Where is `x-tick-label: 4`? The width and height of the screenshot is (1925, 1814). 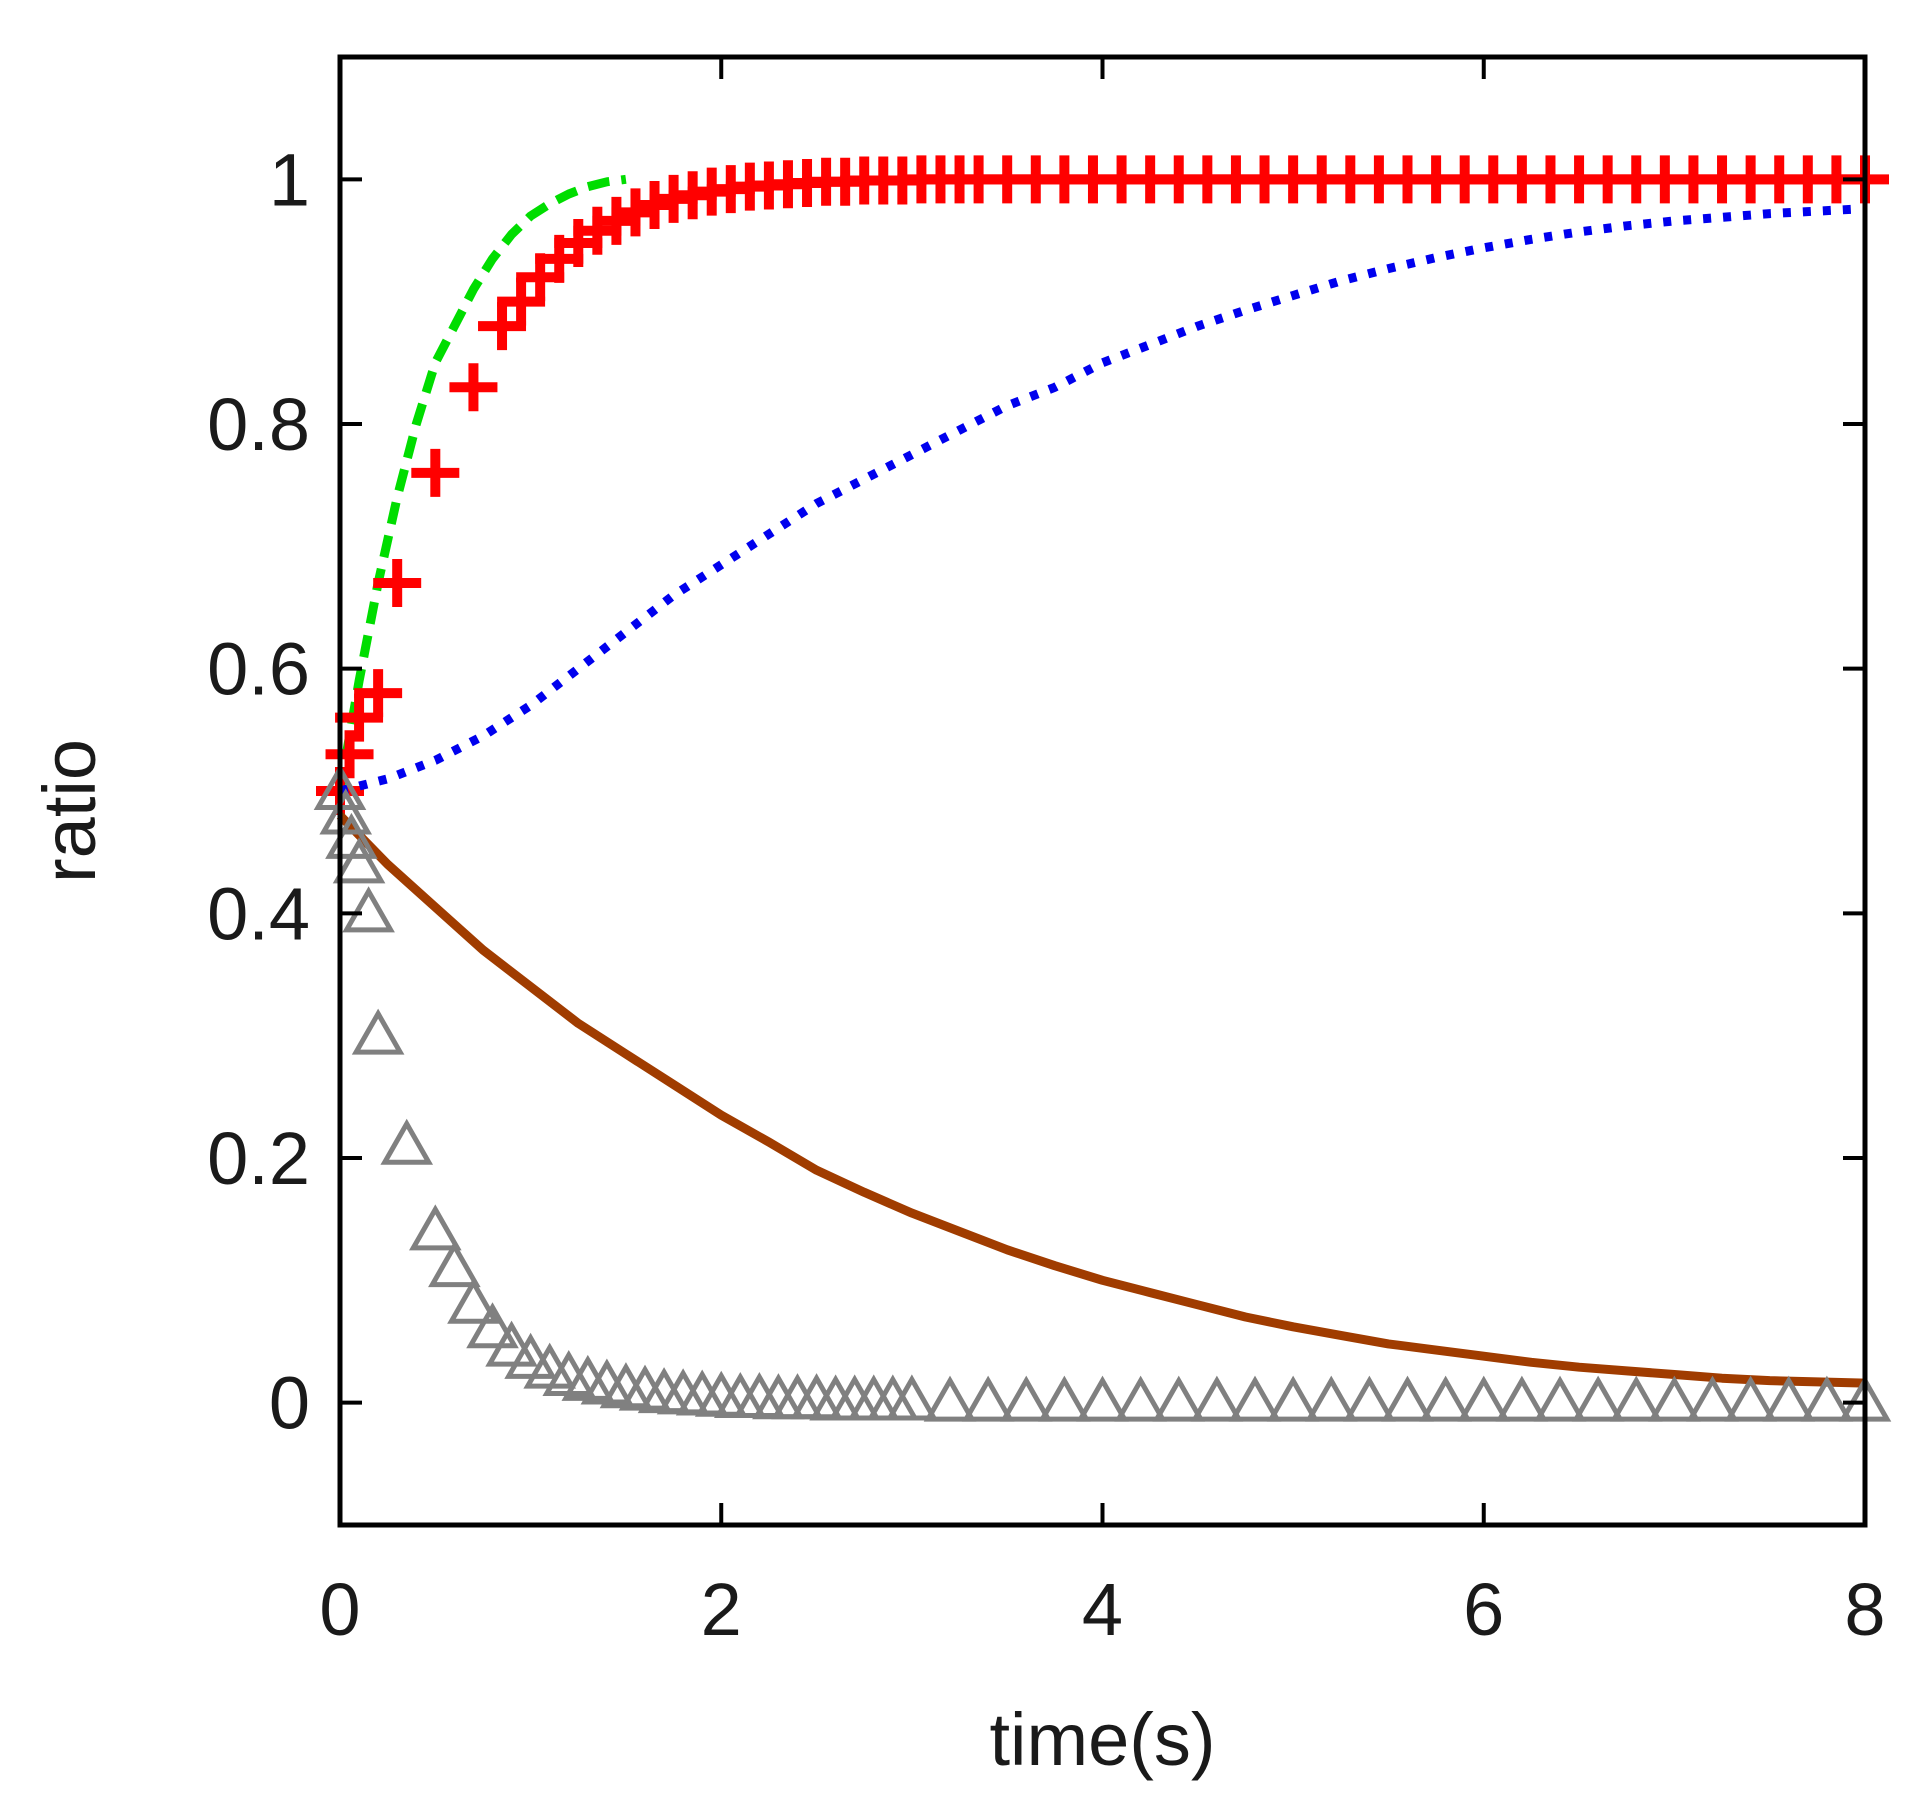 x-tick-label: 4 is located at coordinates (1102, 1609).